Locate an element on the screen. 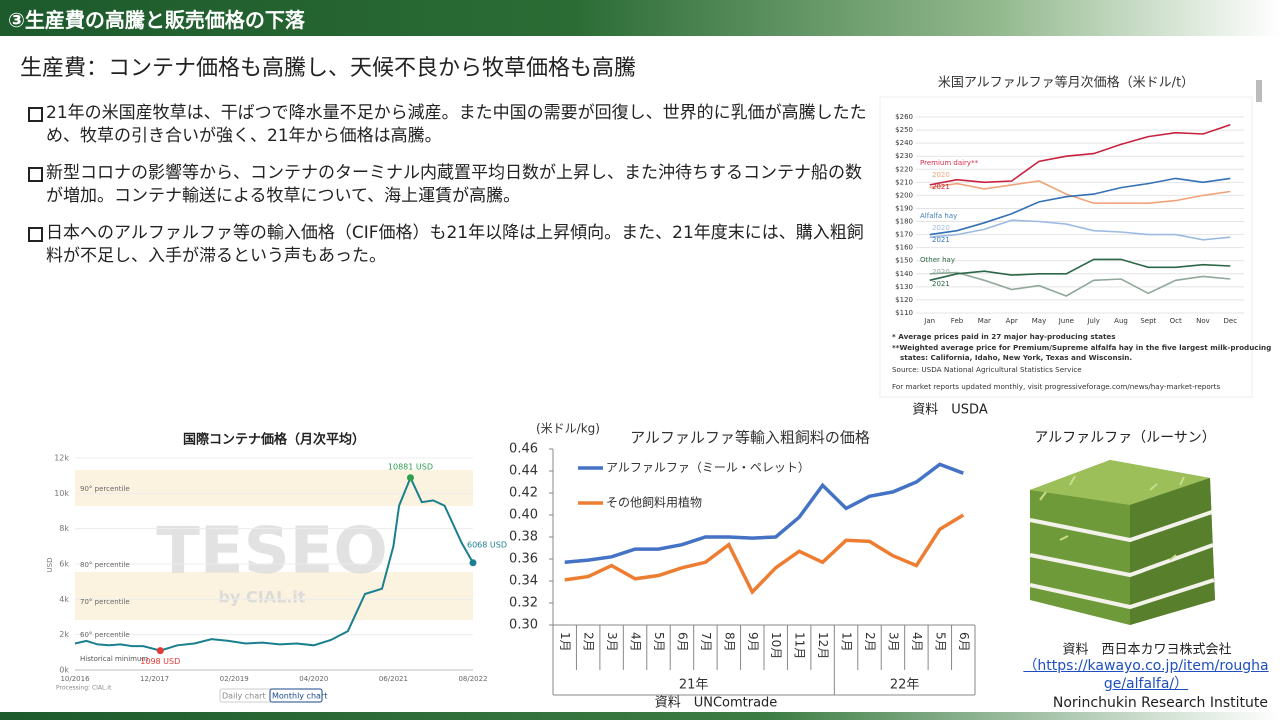  y-tick-label: $170 is located at coordinates (904, 235).